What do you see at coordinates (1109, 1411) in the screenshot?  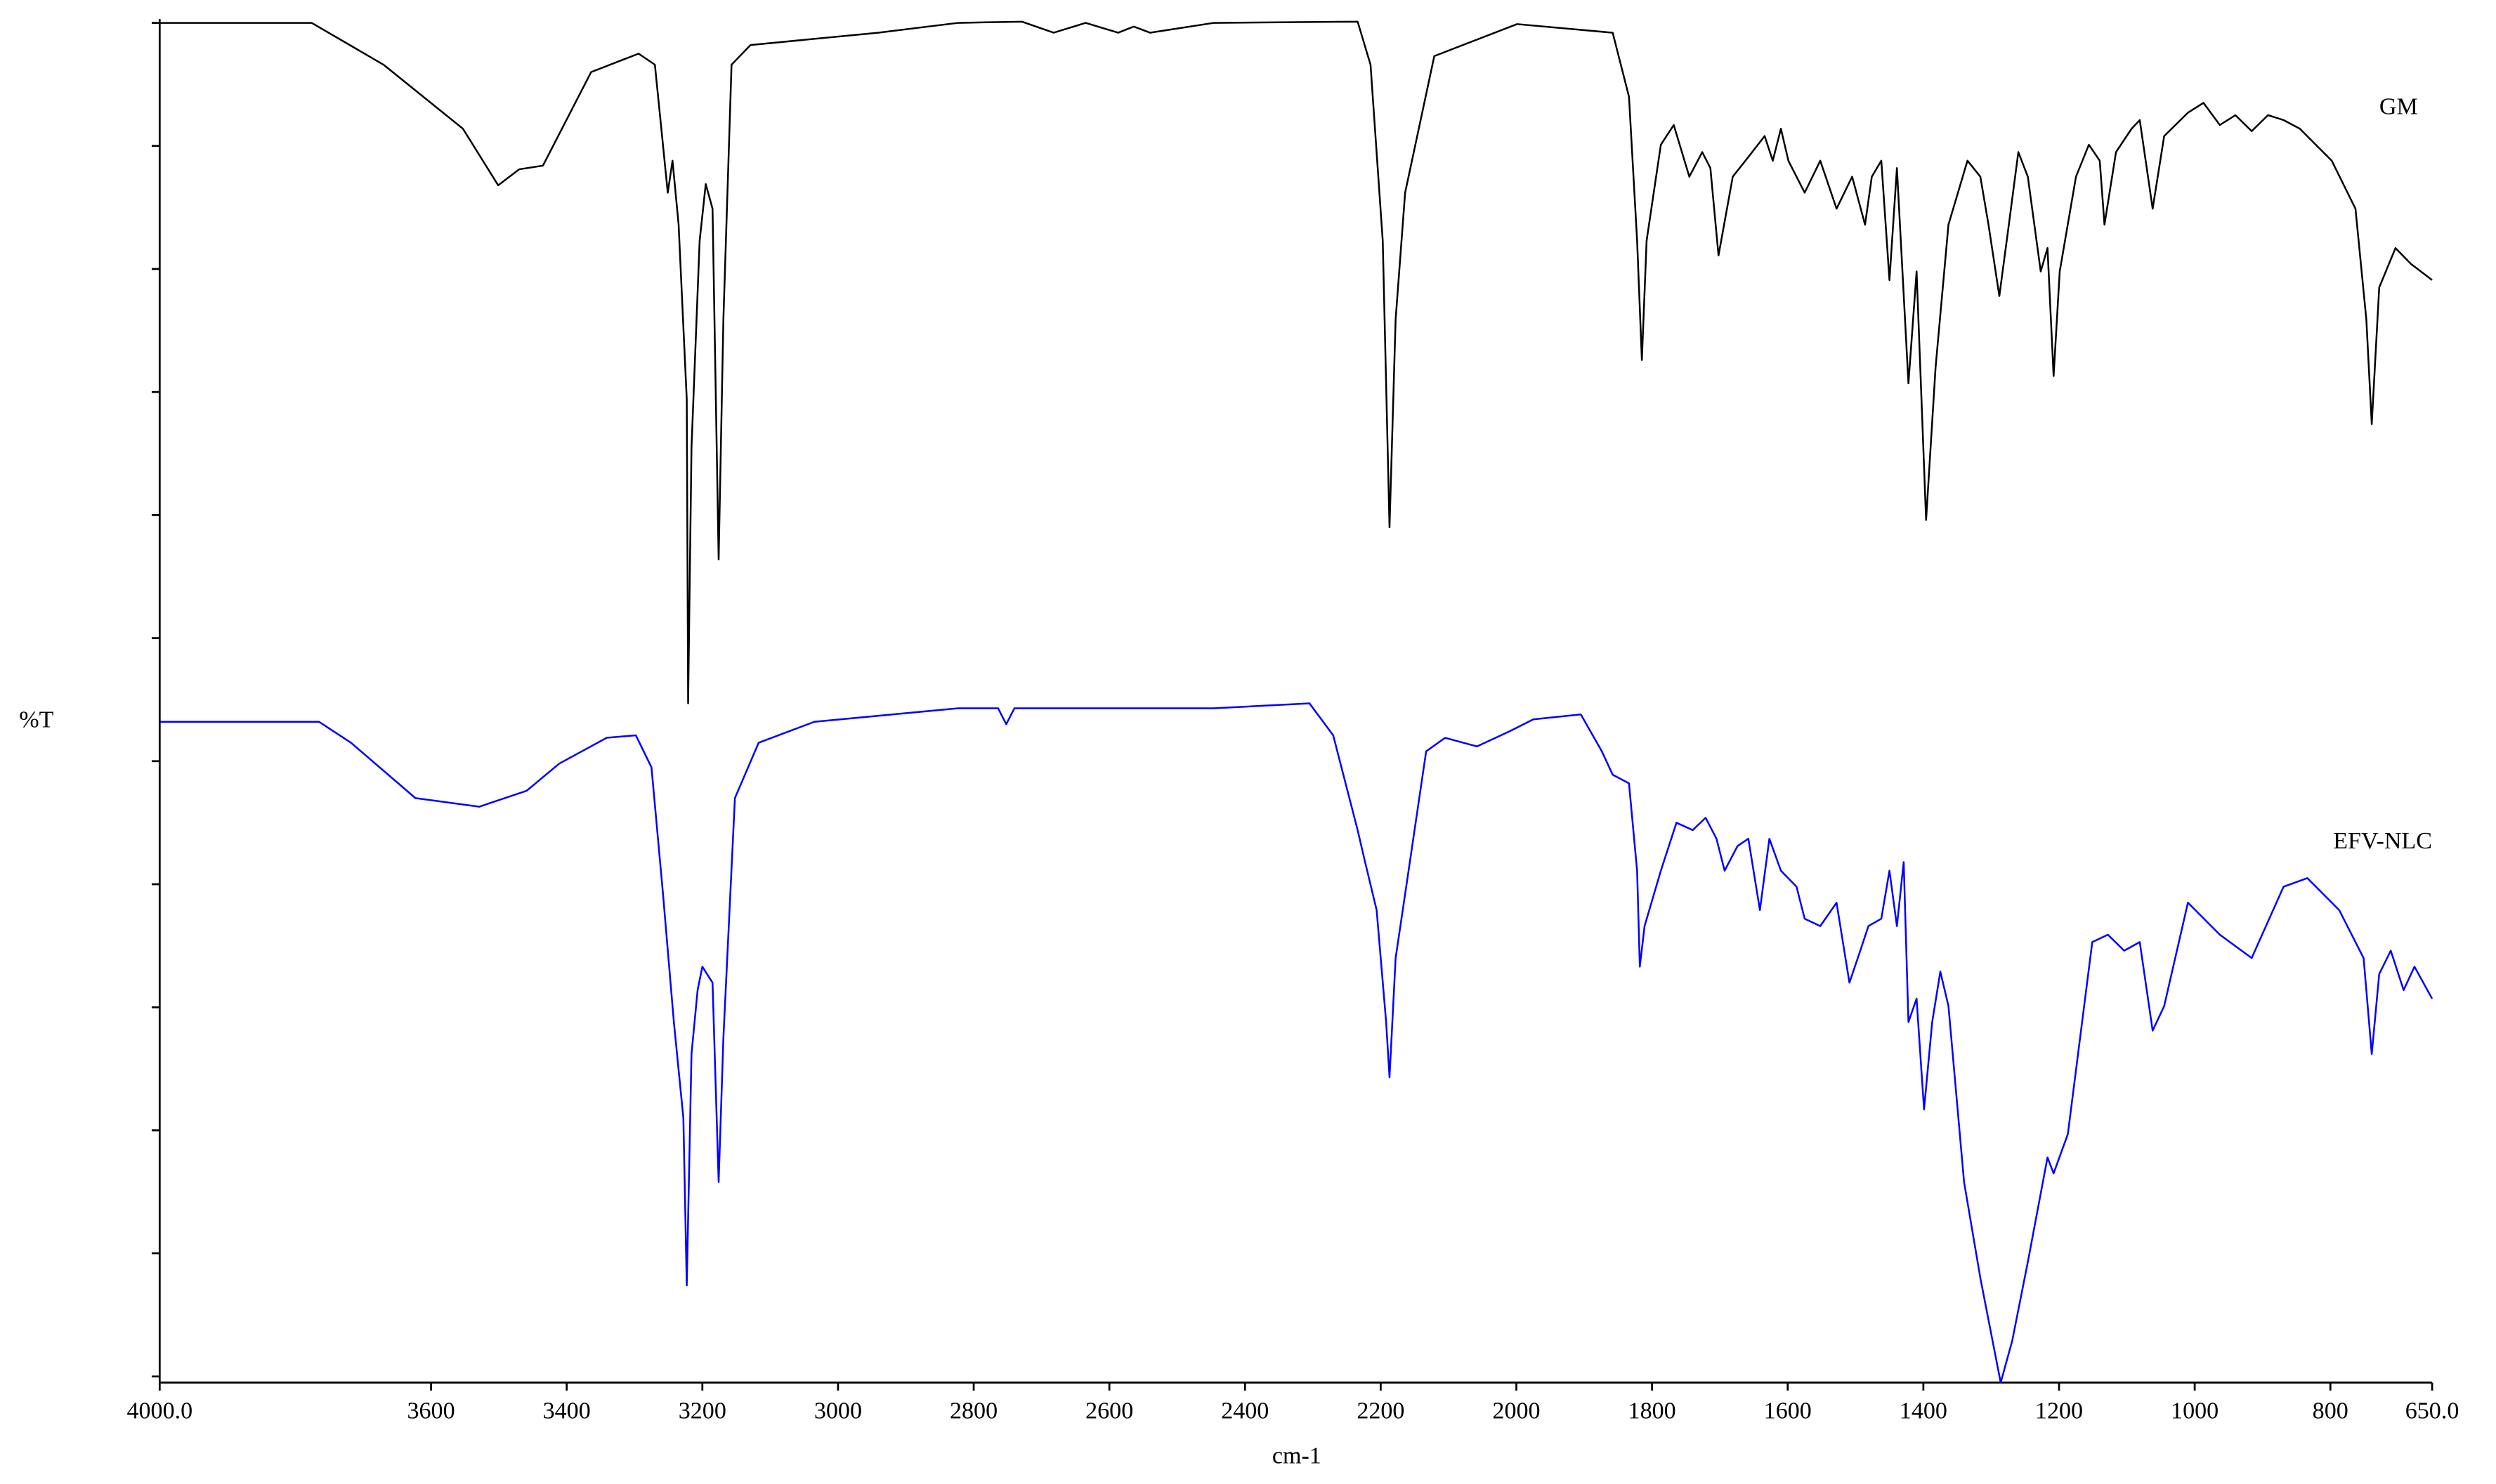 I see `x-tick-label: 2600` at bounding box center [1109, 1411].